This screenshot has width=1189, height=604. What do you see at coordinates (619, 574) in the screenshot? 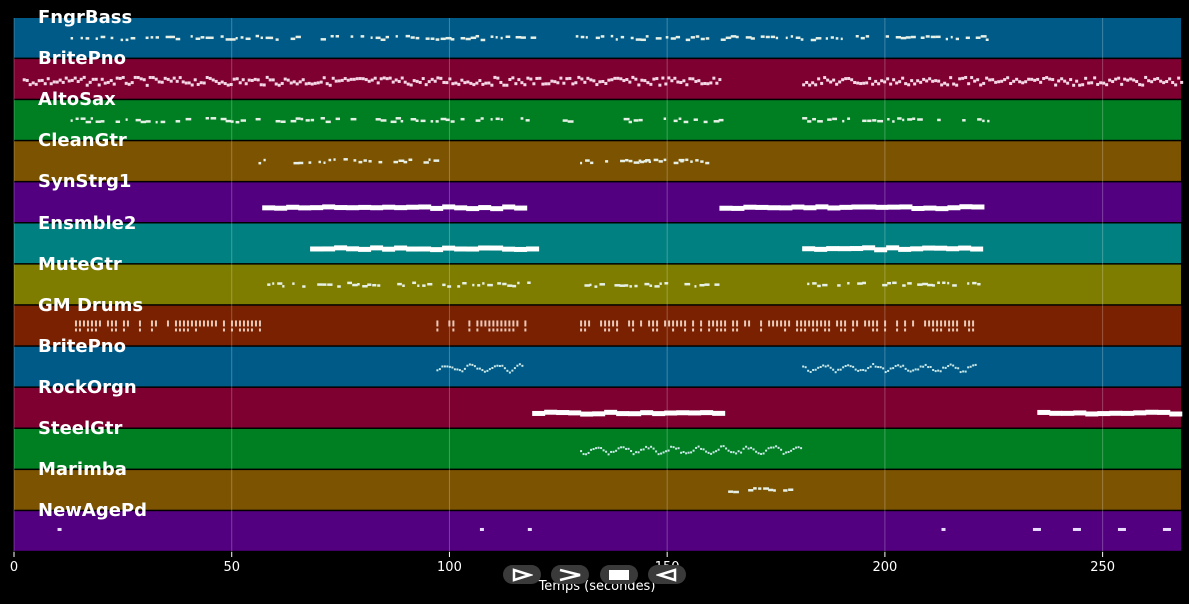
I see `stop-button` at bounding box center [619, 574].